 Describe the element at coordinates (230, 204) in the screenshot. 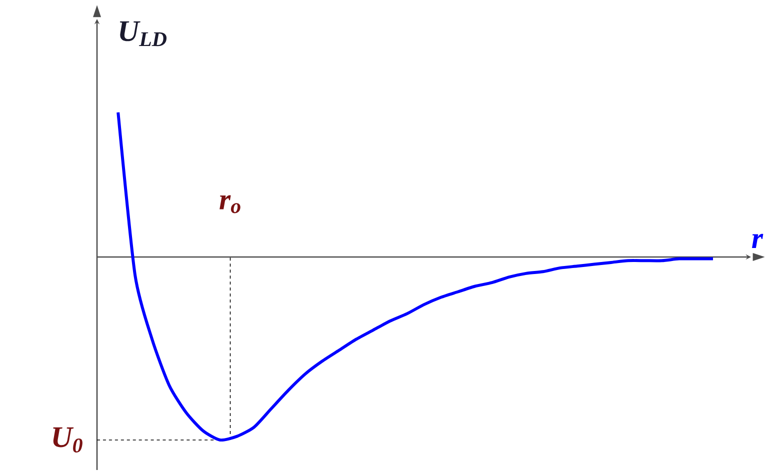

I see `annotation: r$_{o}$` at that location.